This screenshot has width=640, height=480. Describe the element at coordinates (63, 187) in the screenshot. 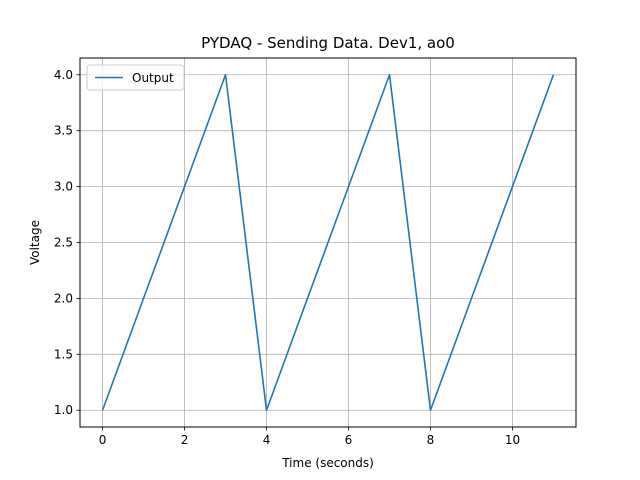

I see `y-tick-label: 3.0` at that location.